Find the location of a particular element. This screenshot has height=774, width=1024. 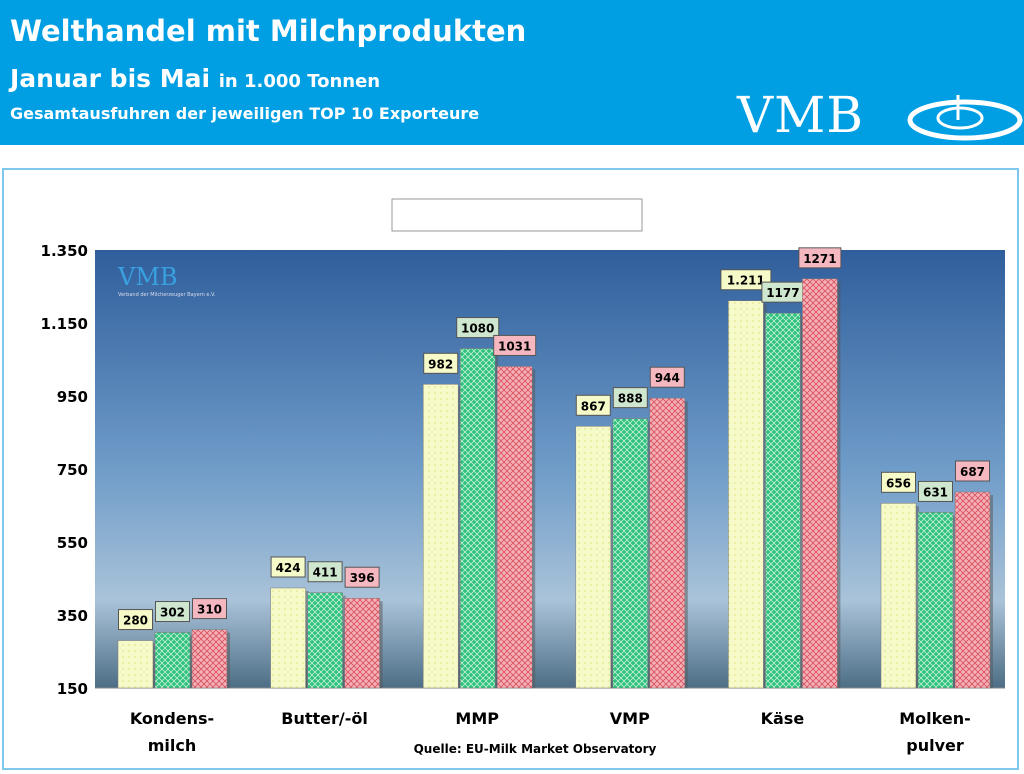

data-label: 424 is located at coordinates (288, 568).